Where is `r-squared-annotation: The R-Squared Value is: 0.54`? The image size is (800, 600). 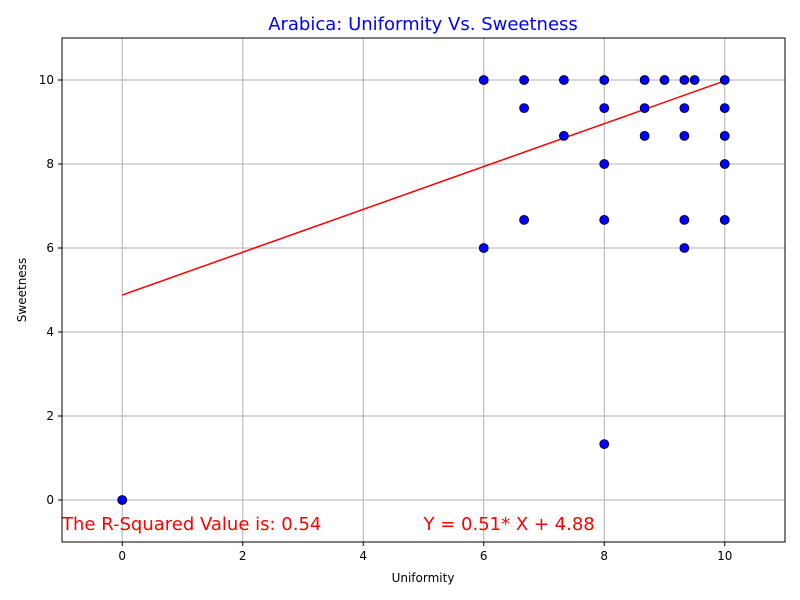 r-squared-annotation: The R-Squared Value is: 0.54 is located at coordinates (191, 524).